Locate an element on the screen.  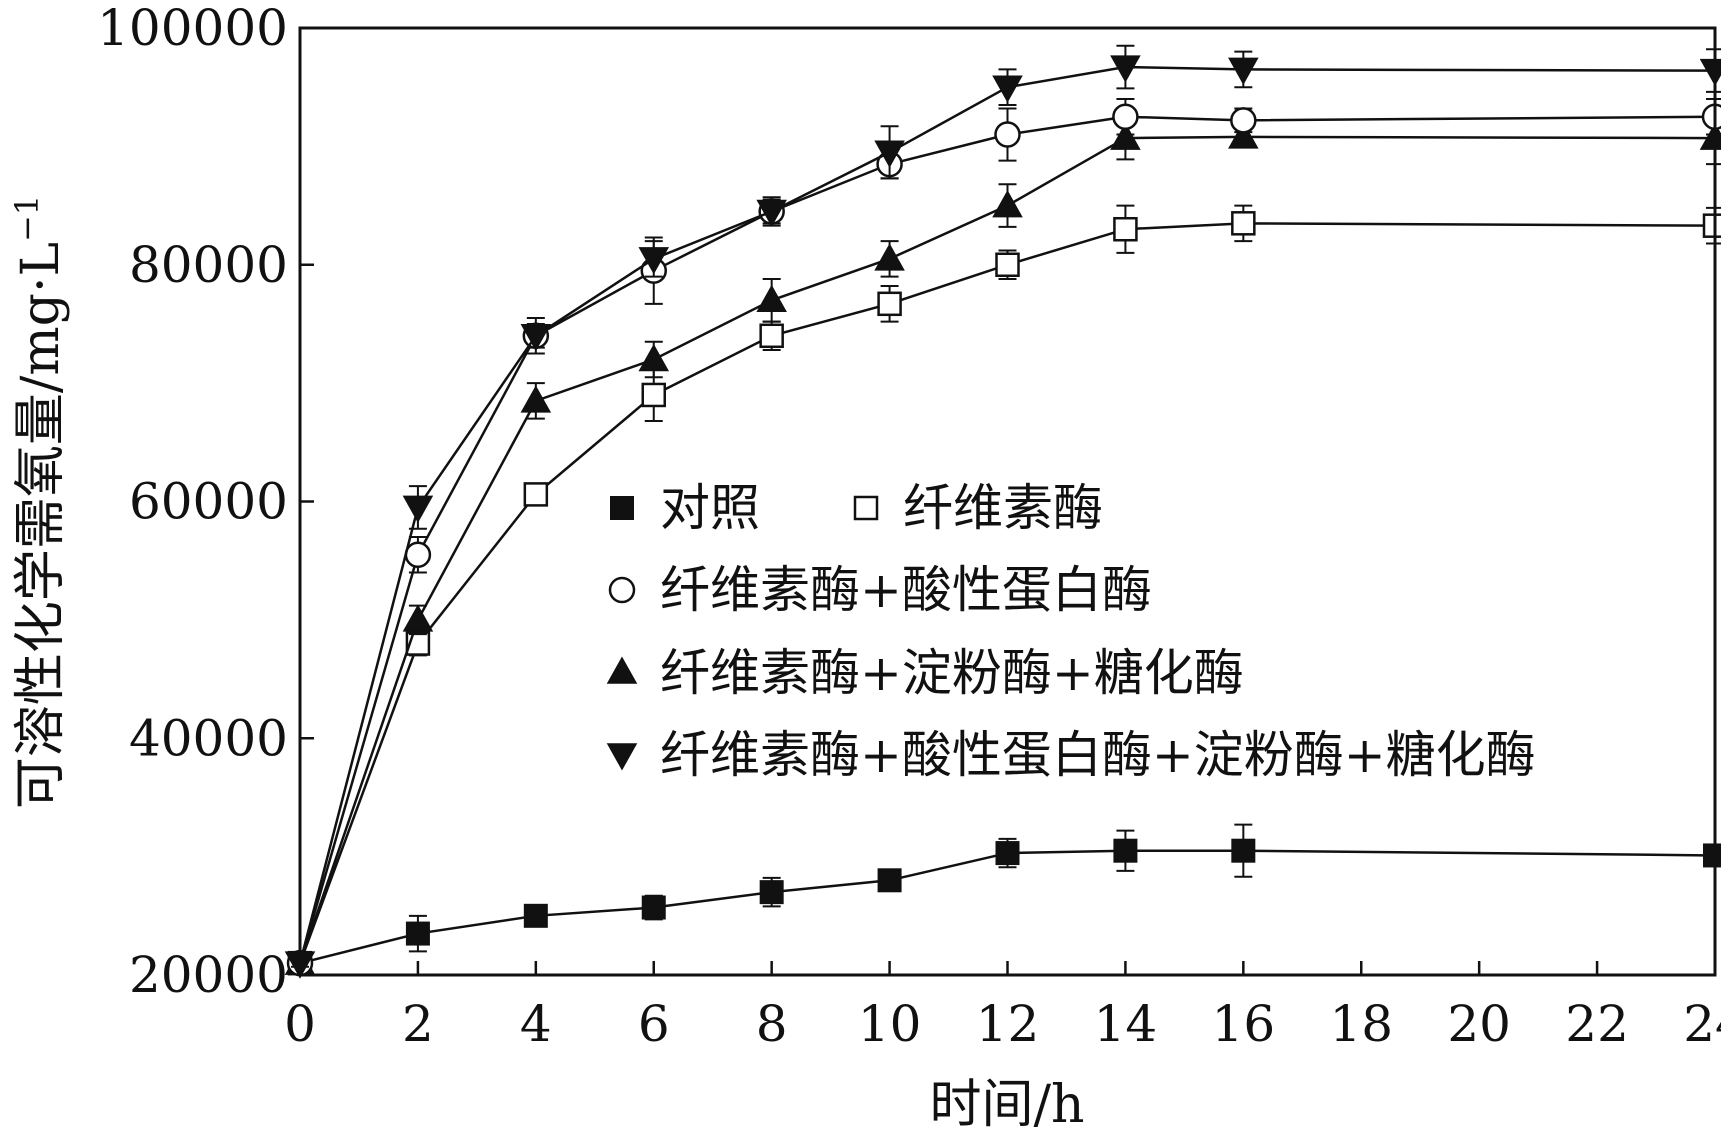
legend-marker-open-circle is located at coordinates (622, 590).